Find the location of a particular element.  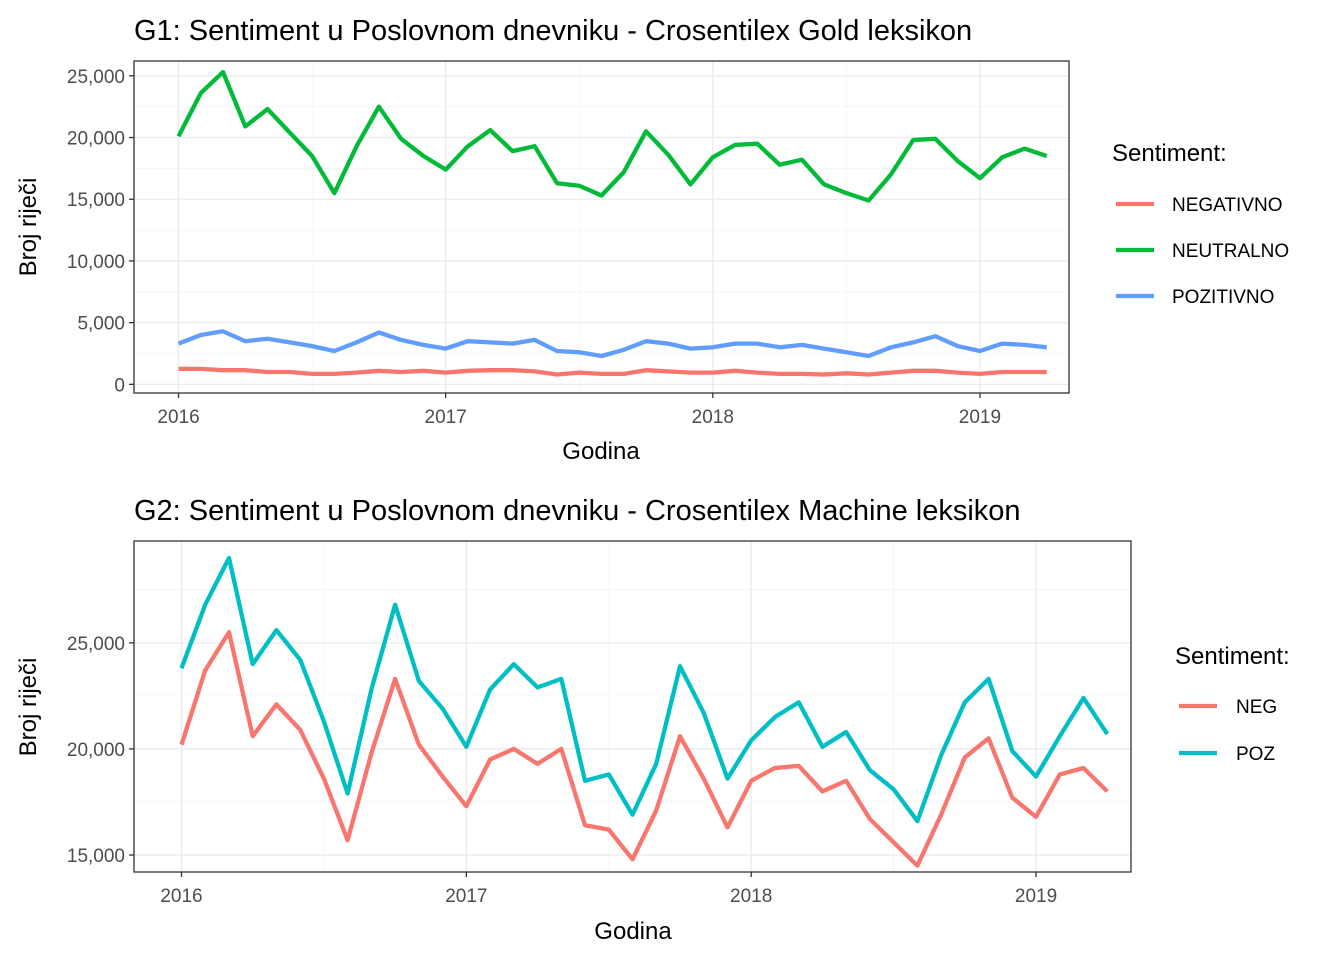

legend-label: POZITIVNO is located at coordinates (1223, 297).